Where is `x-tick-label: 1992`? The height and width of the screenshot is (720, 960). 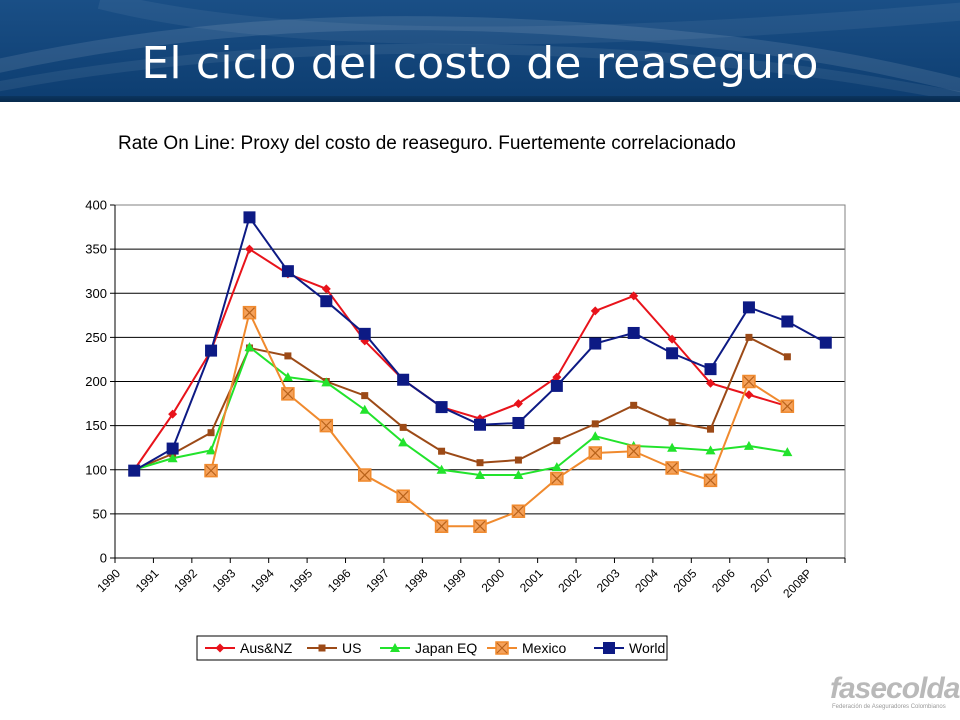
x-tick-label: 1992 is located at coordinates (185, 580).